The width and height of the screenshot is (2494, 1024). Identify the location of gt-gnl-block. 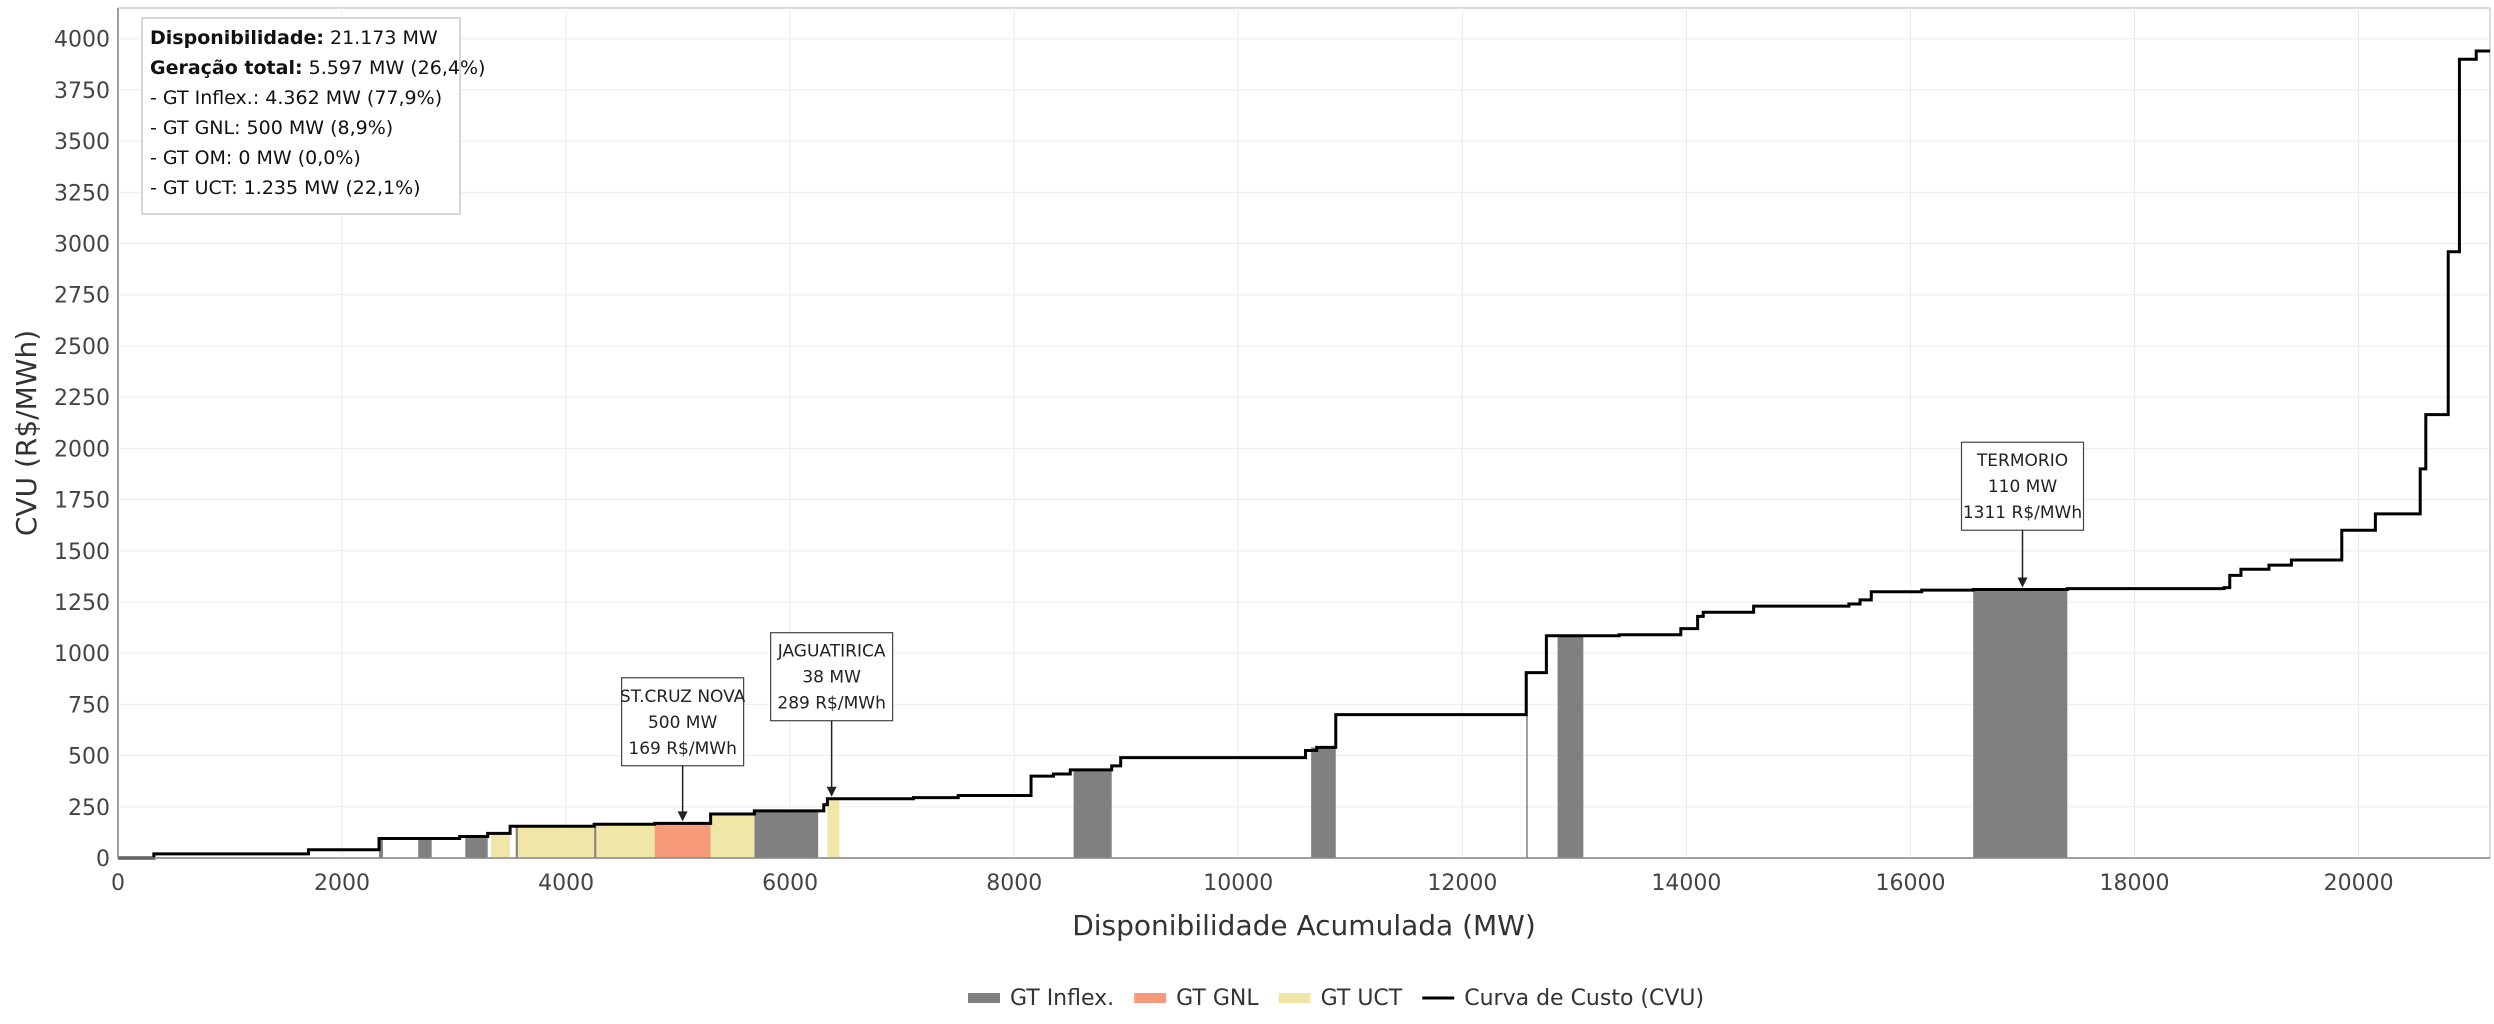
(682, 840).